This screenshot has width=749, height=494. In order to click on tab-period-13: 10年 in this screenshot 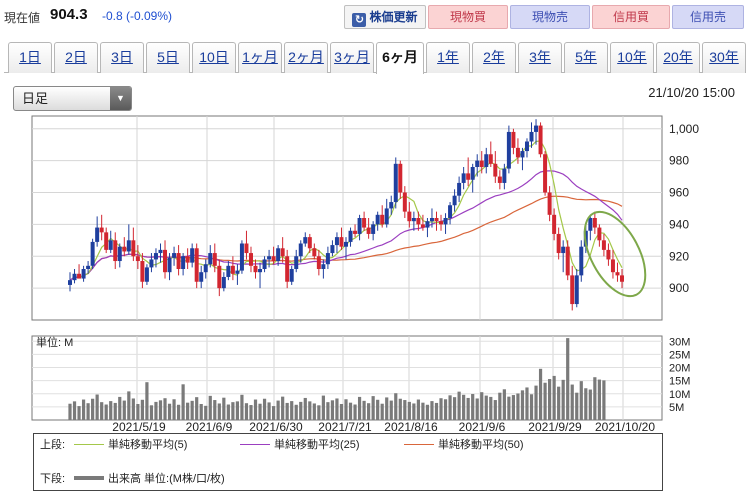, I will do `click(632, 57)`.